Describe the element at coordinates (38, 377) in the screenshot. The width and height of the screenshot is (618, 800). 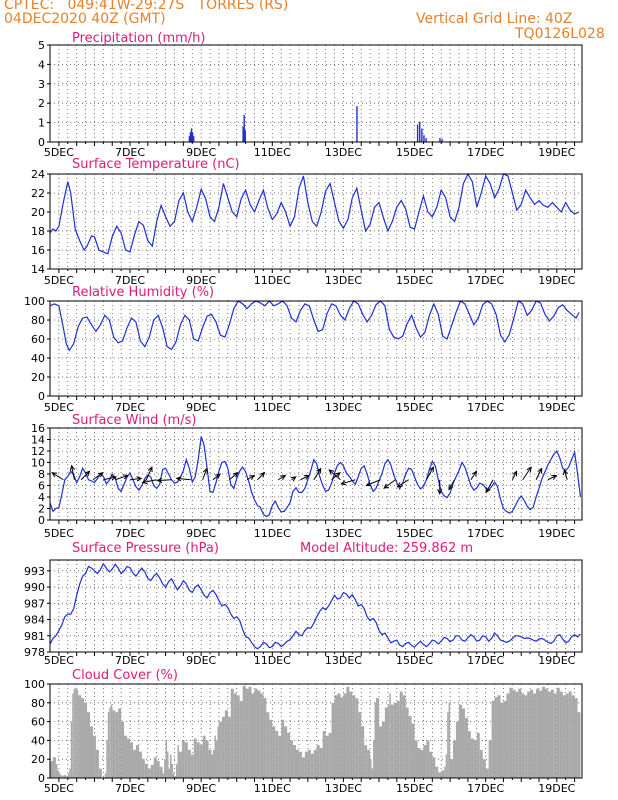
I see `y-tick-label: 20` at that location.